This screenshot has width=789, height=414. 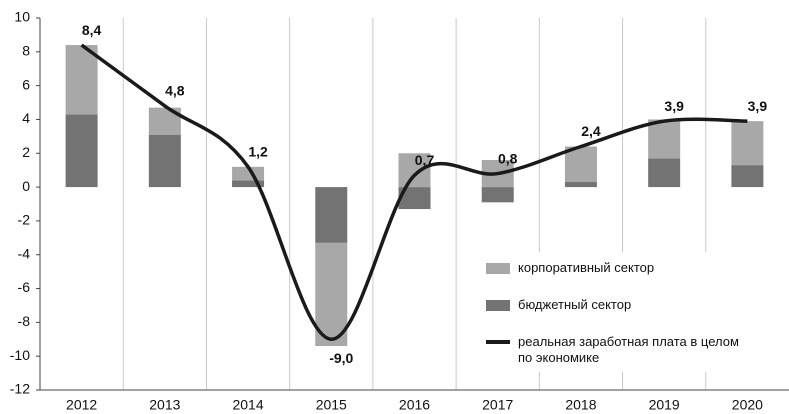 I want to click on y-tick-label: -6, so click(x=24, y=287).